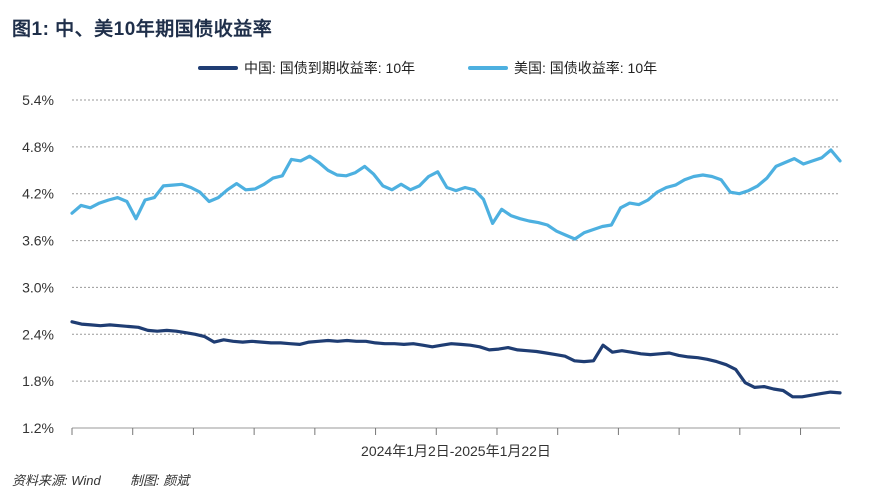  Describe the element at coordinates (434, 68) in the screenshot. I see `chart-legend: 中国: 国债到期收益率: 10年 美国: 国债收益率: 10年` at that location.